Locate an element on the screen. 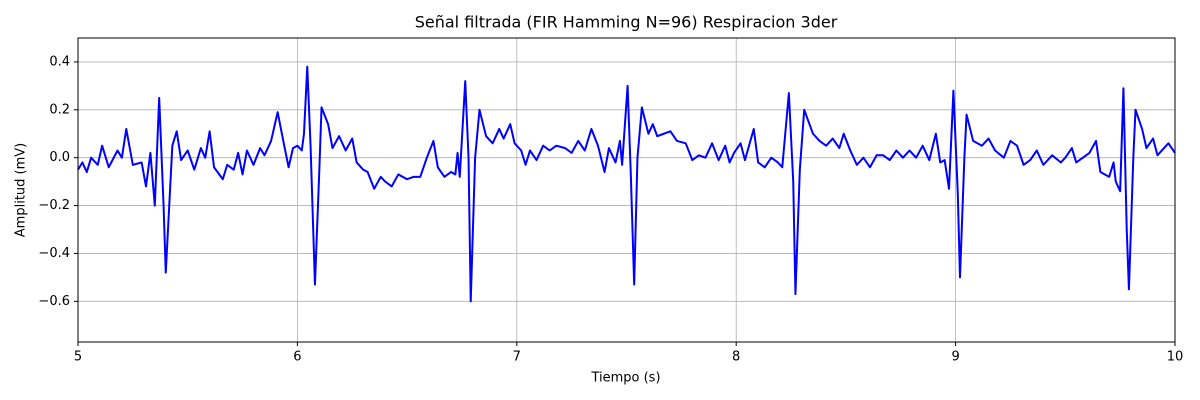  y-tick-label: 0.0 is located at coordinates (59, 157).